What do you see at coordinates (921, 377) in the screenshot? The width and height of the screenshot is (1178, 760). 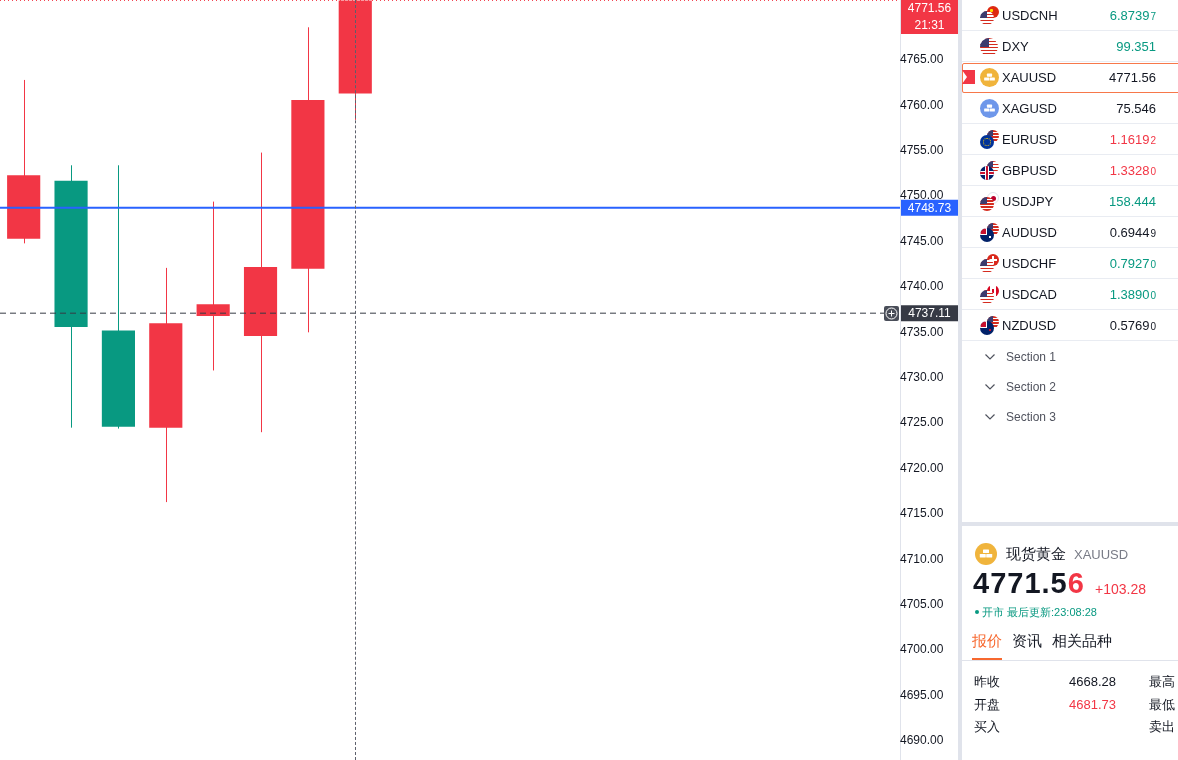 I see `y-tick-label: 4730.00` at bounding box center [921, 377].